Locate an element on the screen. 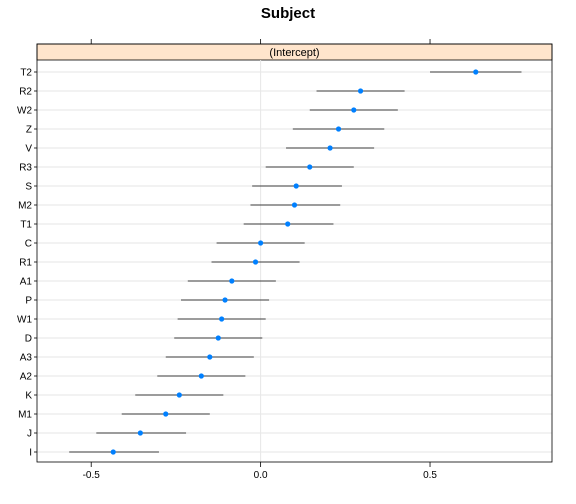  data-point-C is located at coordinates (261, 243).